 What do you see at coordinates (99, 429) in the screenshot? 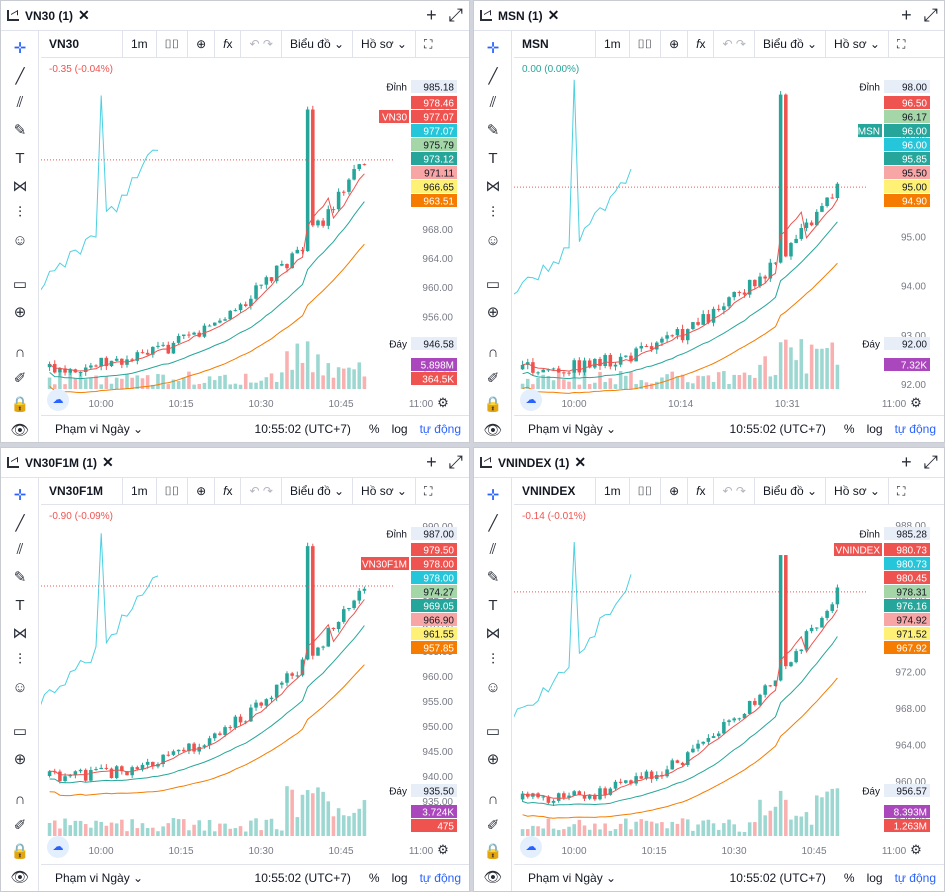
I see `range-selector: Phạm vi Ngày ⌄` at bounding box center [99, 429].